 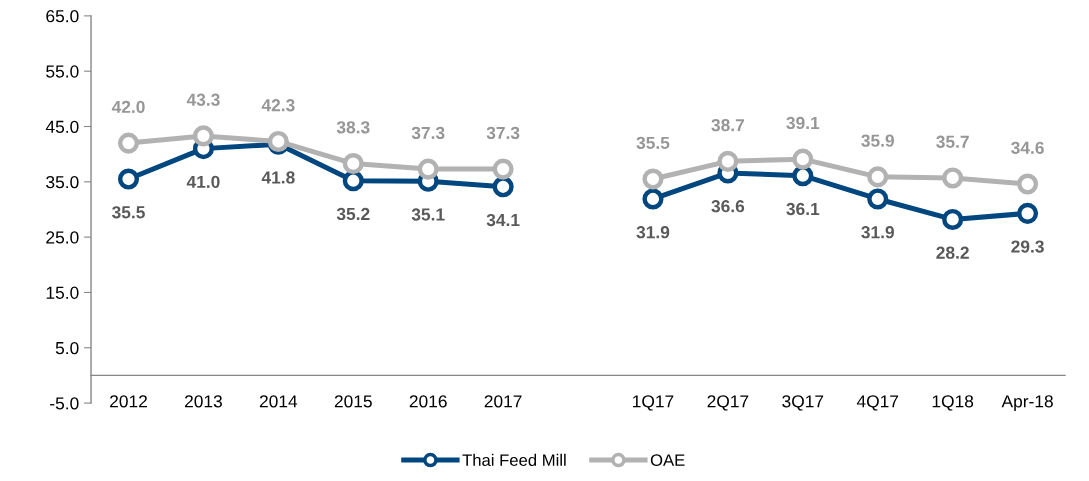 What do you see at coordinates (278, 401) in the screenshot?
I see `x-tick-label: 2014` at bounding box center [278, 401].